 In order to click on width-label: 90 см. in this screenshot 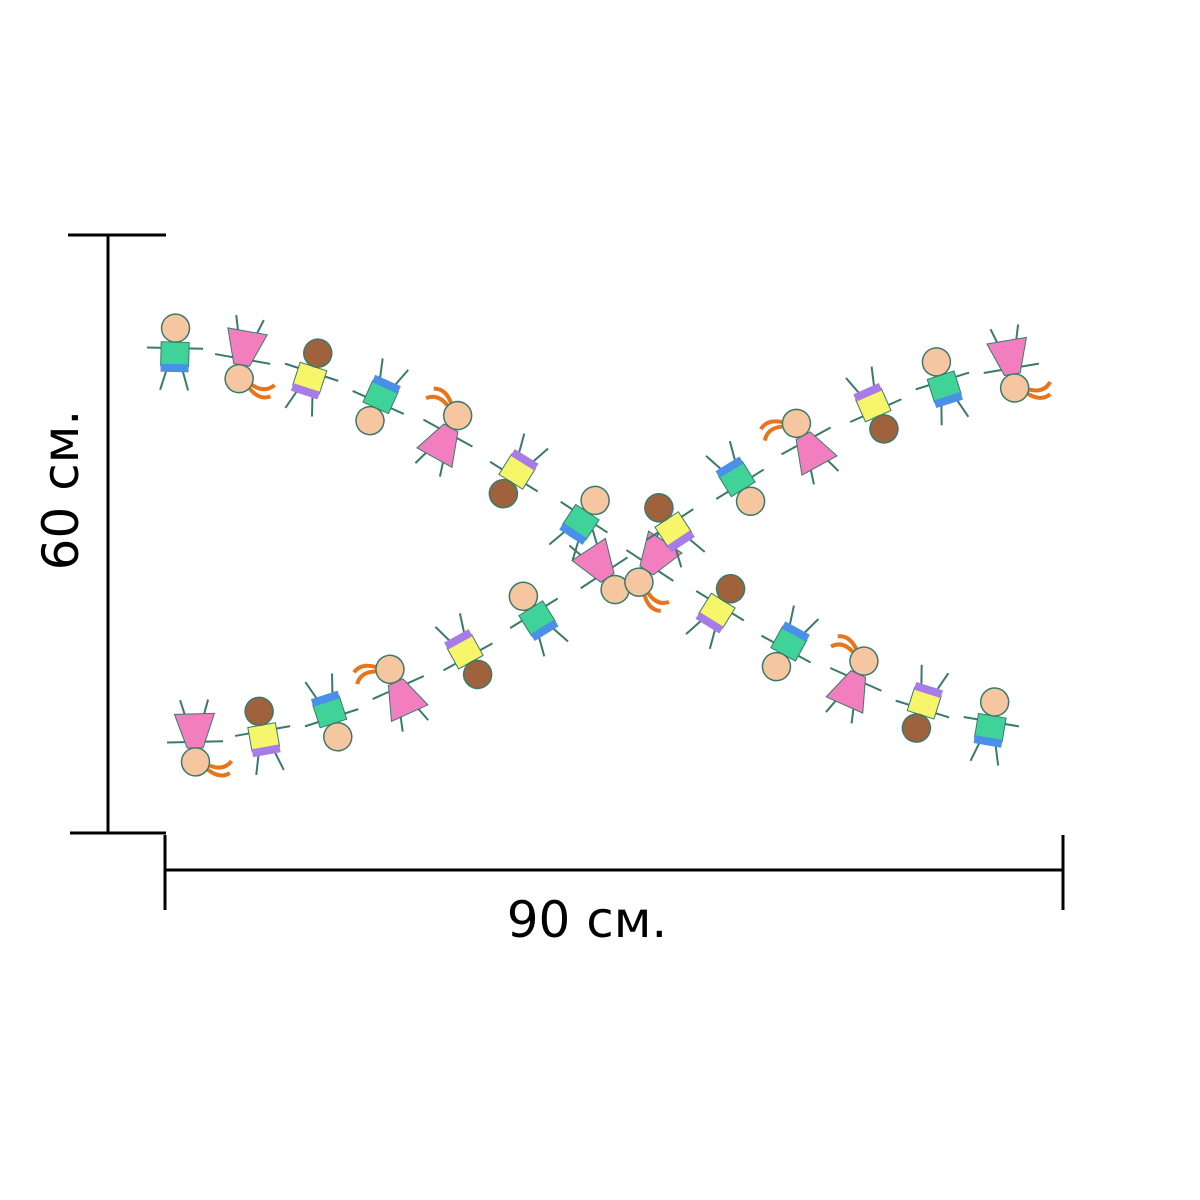, I will do `click(587, 920)`.